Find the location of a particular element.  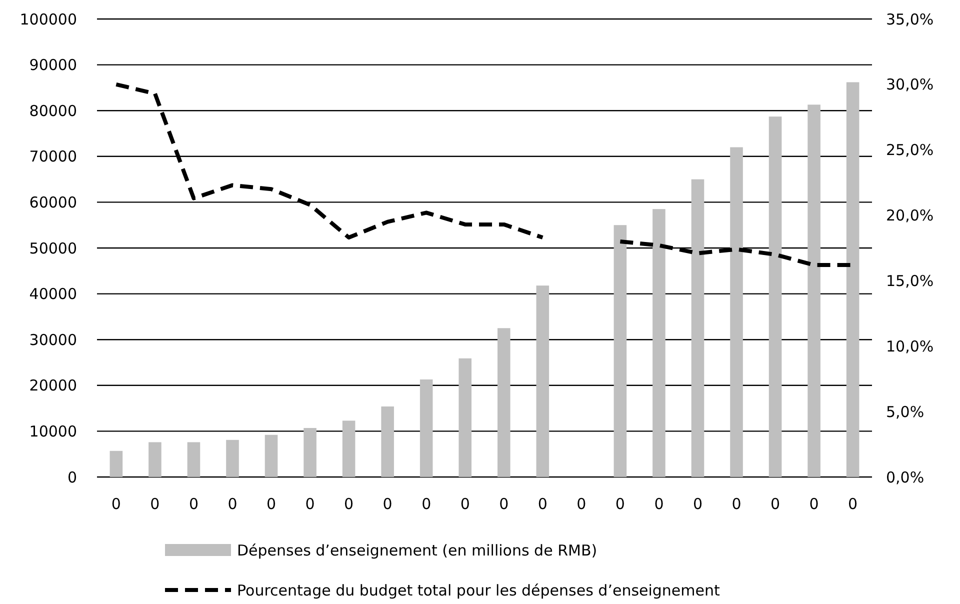

y2-tick-label: 5,0% is located at coordinates (905, 411).